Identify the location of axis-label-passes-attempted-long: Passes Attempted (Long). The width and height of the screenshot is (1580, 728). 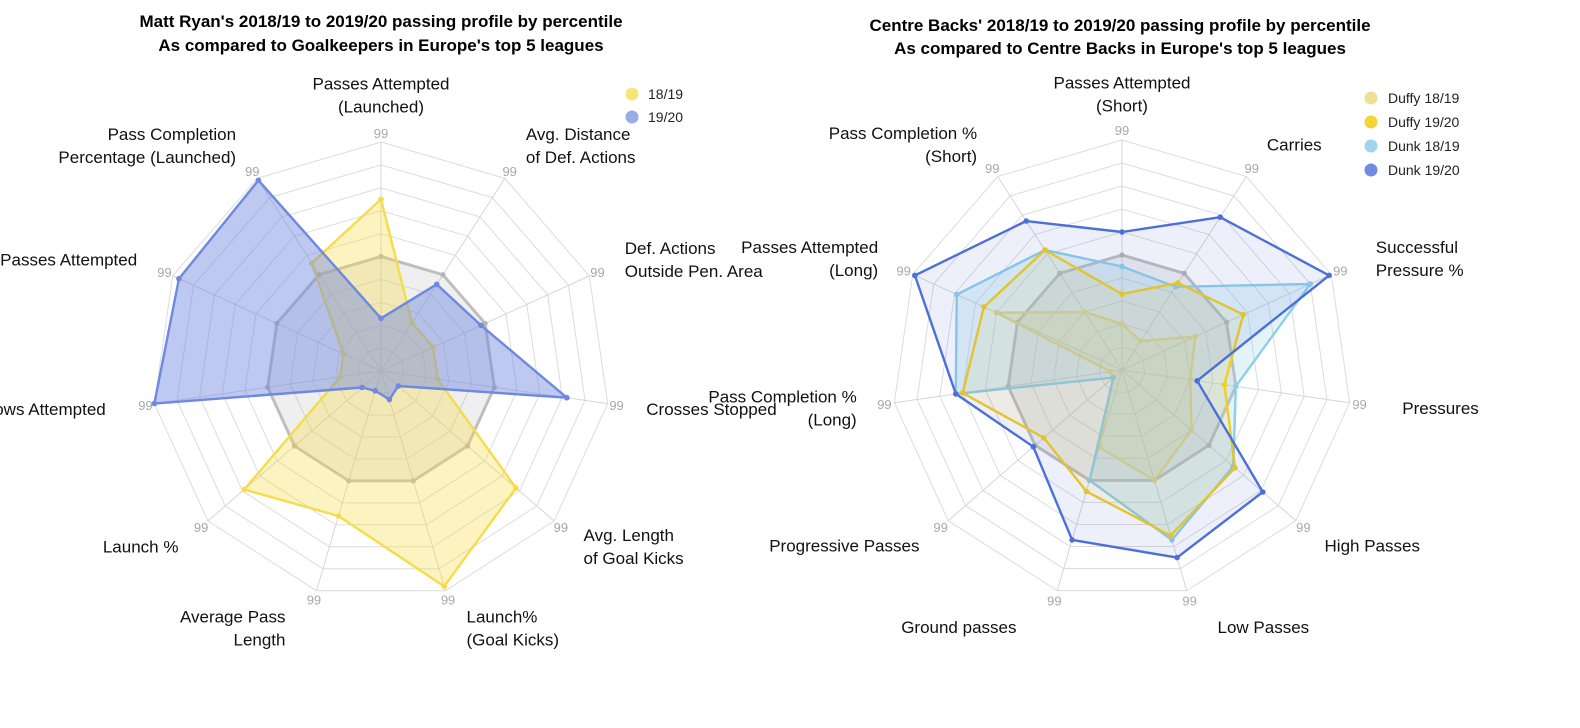
(809, 259).